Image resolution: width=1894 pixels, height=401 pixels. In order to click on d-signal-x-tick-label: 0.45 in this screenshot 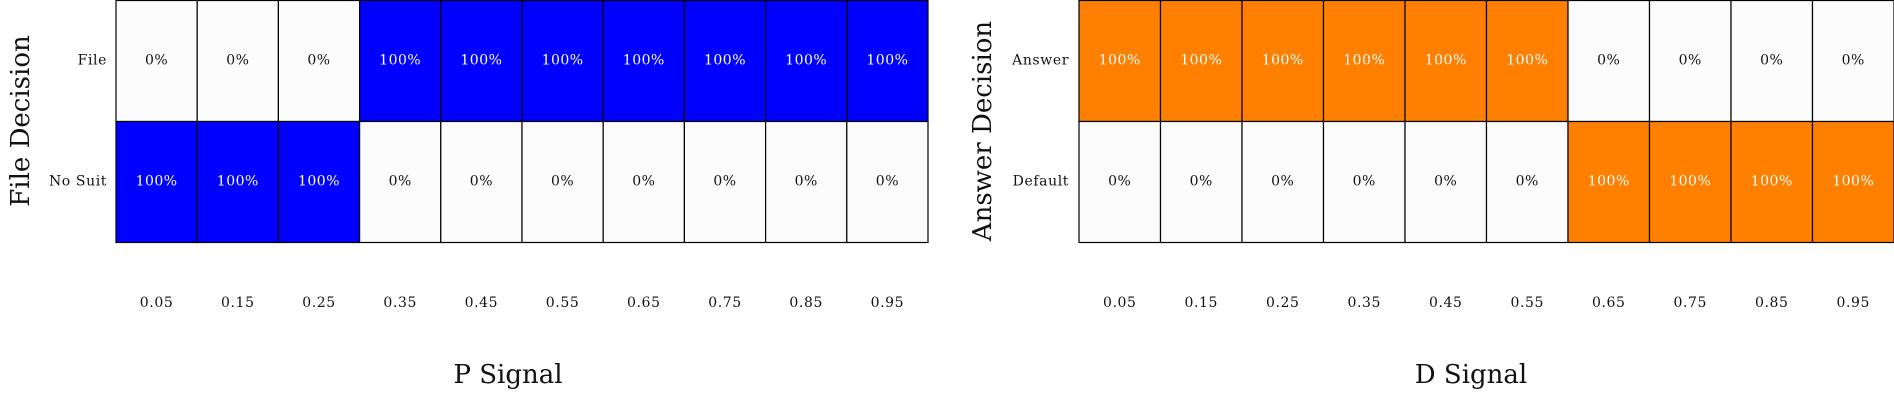, I will do `click(1446, 303)`.